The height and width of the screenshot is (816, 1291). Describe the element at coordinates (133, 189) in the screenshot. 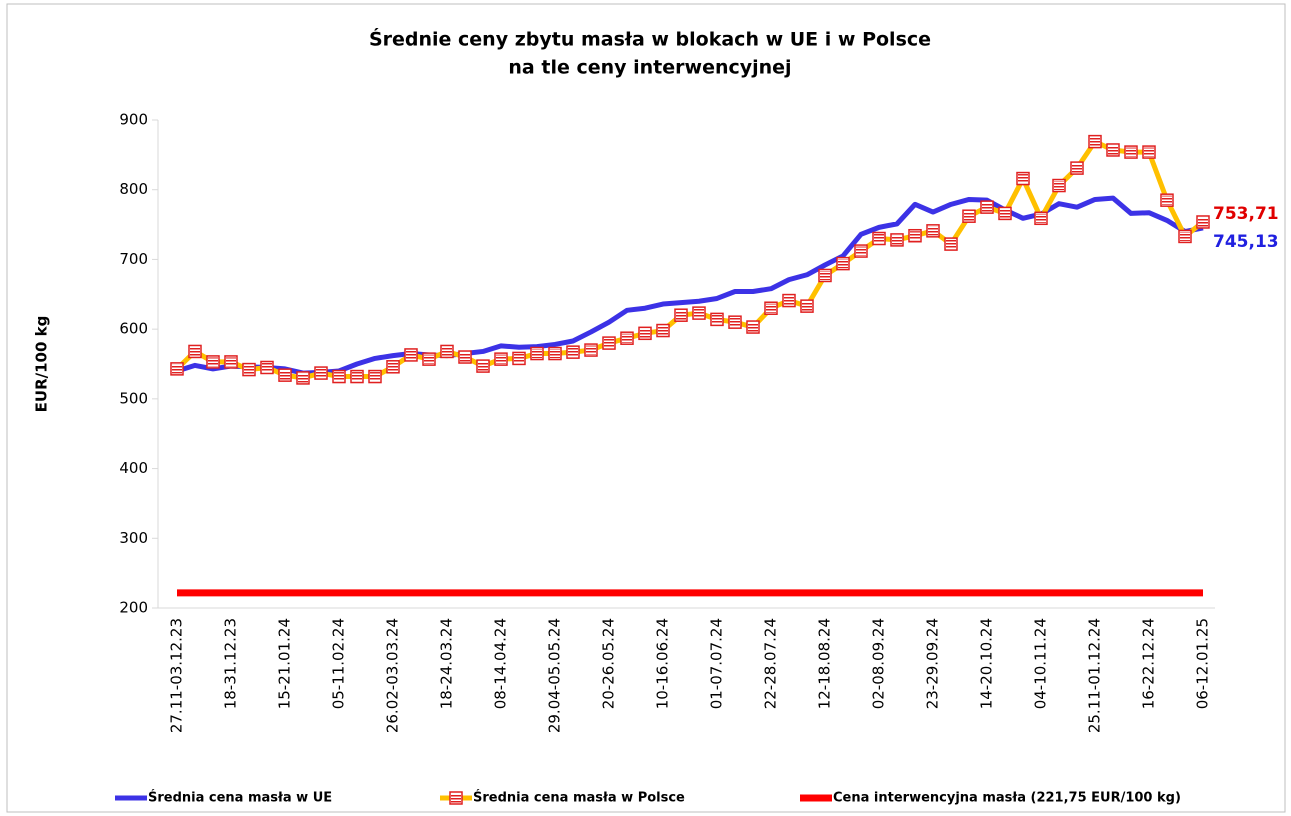

I see `y-tick-label: 800` at that location.